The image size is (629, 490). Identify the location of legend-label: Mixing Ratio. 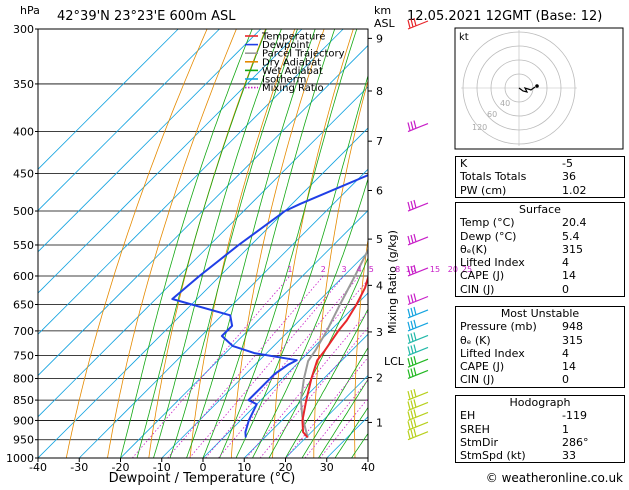
(293, 88).